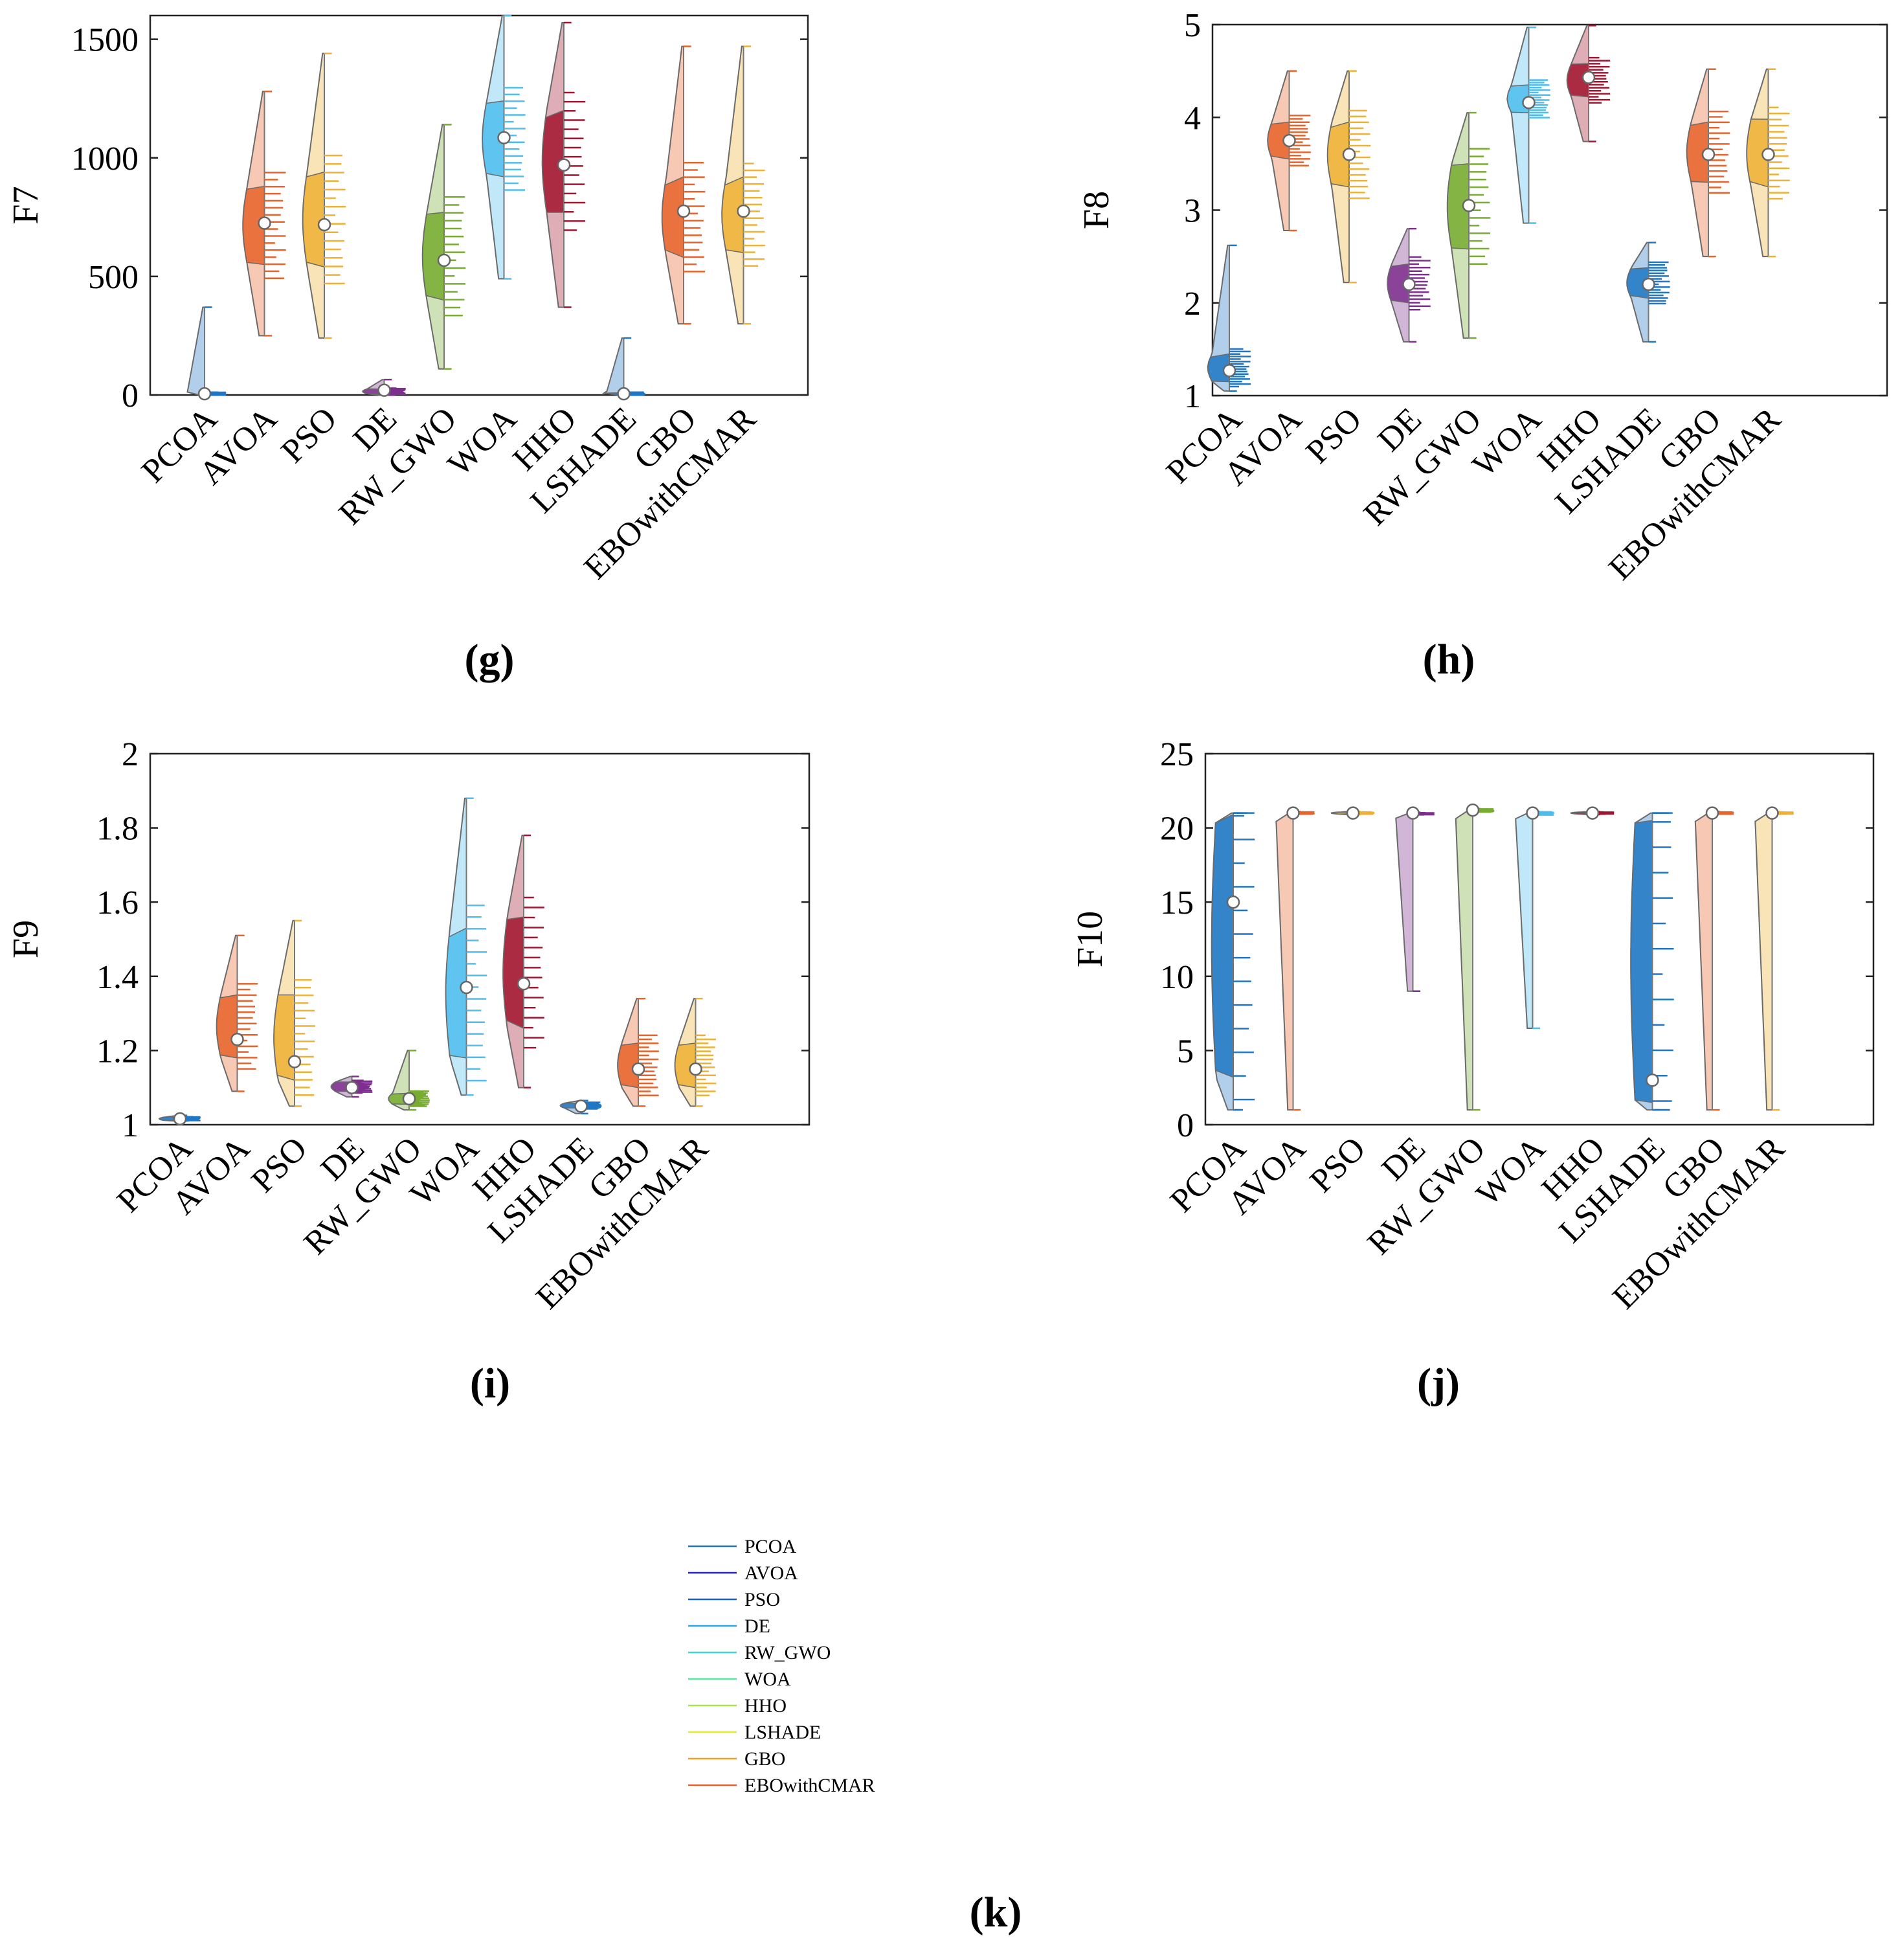 The image size is (1900, 1960). I want to click on legend-label: GBO, so click(764, 1759).